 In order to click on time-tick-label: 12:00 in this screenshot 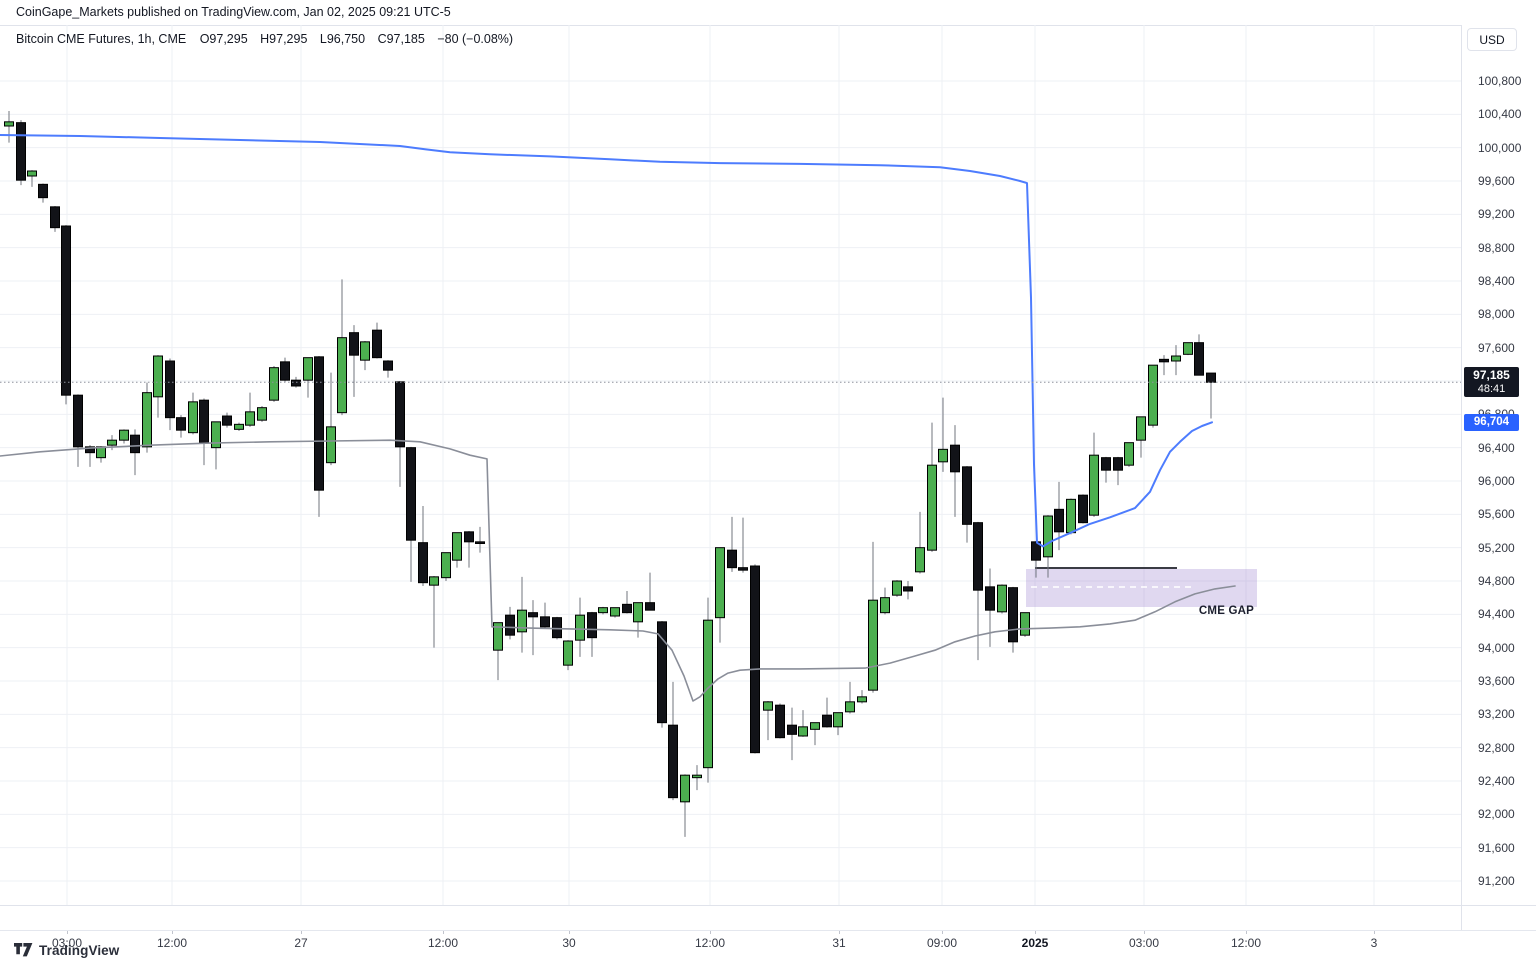, I will do `click(443, 943)`.